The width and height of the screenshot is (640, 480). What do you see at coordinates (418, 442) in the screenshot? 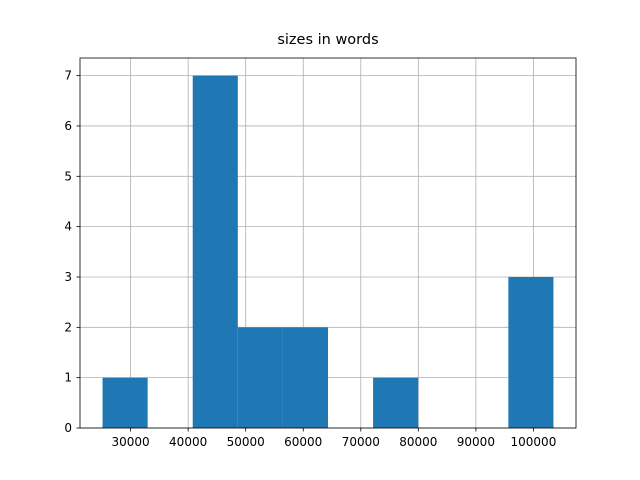
I see `x-tick-label: 80000` at bounding box center [418, 442].